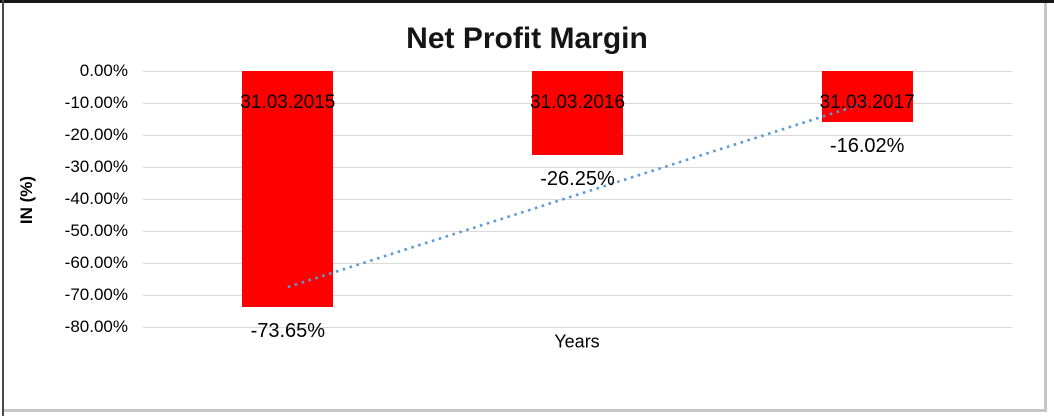  Describe the element at coordinates (96, 262) in the screenshot. I see `y-axis-tick-label: -60.00%` at that location.